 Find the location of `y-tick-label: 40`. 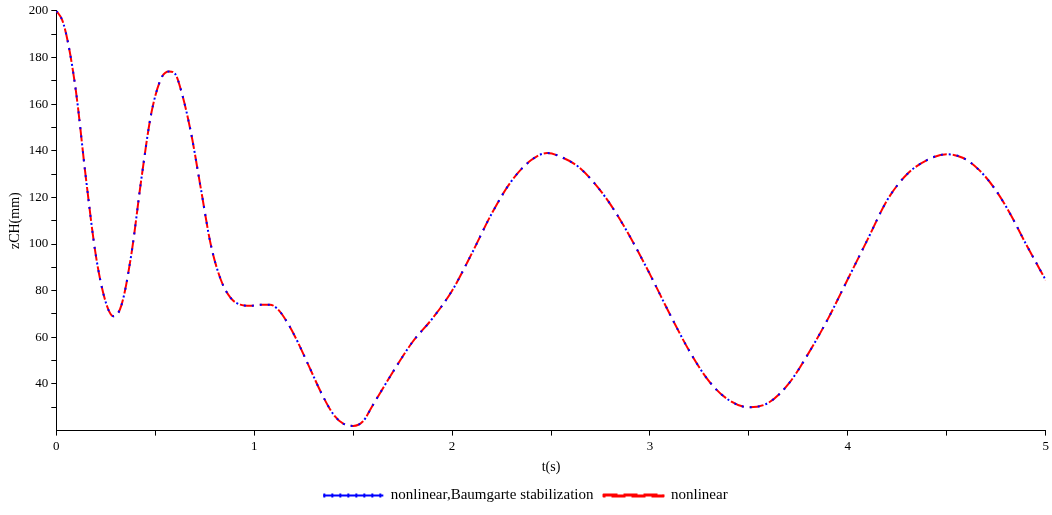

y-tick-label: 40 is located at coordinates (42, 383).